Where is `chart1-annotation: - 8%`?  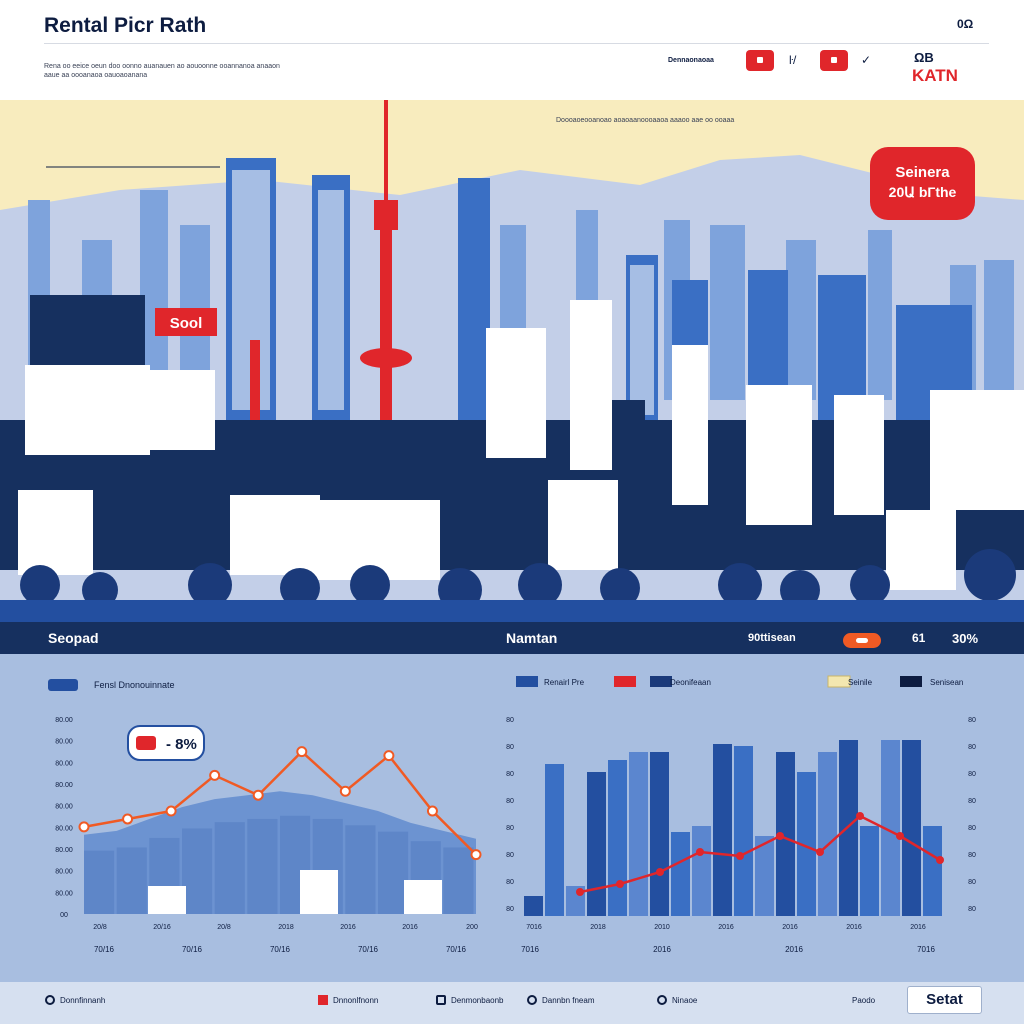
chart1-annotation: - 8% is located at coordinates (181, 744).